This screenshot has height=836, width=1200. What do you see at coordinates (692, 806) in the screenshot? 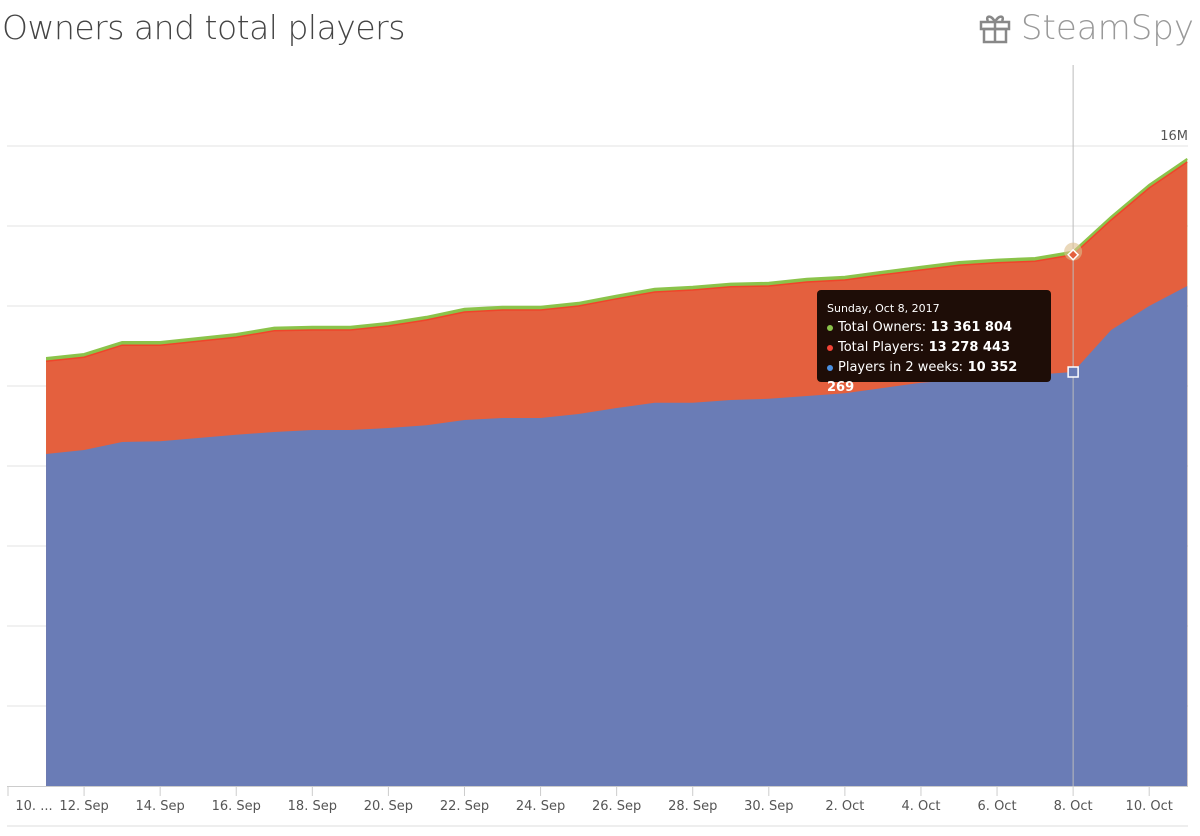
I see `x-tick-label: 28. Sep` at bounding box center [692, 806].